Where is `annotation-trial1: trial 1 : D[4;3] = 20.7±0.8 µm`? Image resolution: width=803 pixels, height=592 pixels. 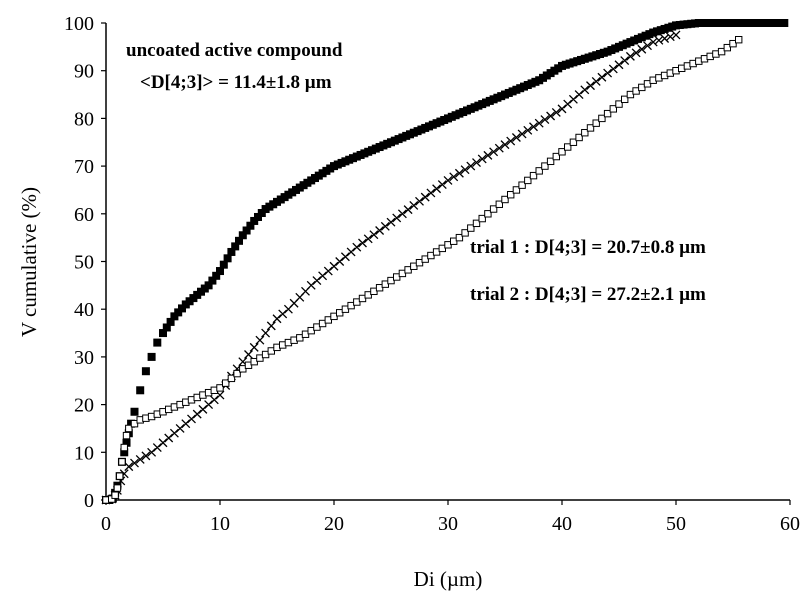 annotation-trial1: trial 1 : D[4;3] = 20.7±0.8 µm is located at coordinates (588, 247).